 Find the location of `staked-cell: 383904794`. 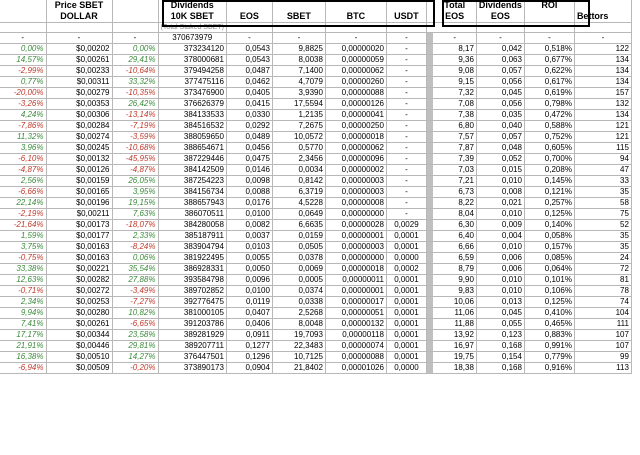

staked-cell: 383904794 is located at coordinates (192, 247).